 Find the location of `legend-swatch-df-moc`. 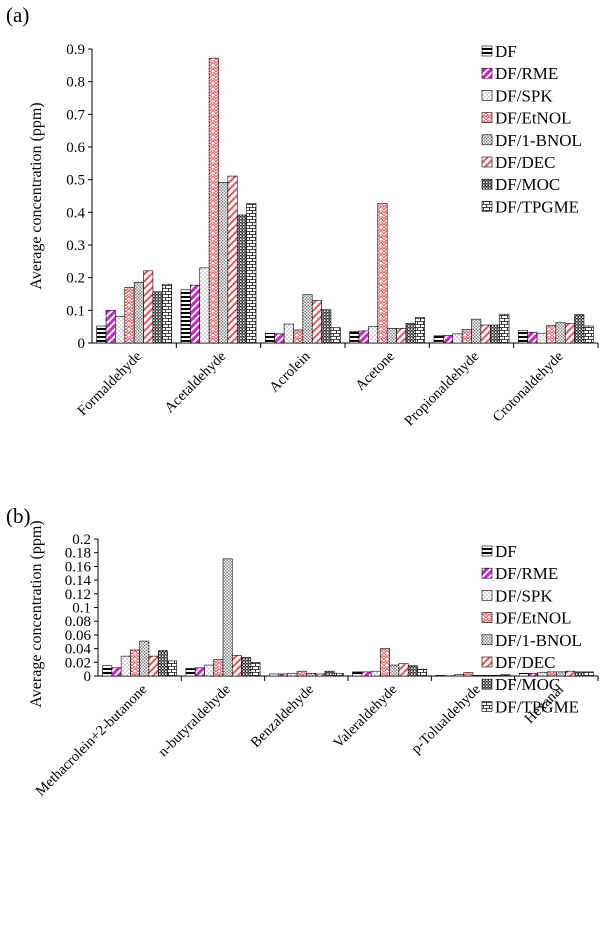

legend-swatch-df-moc is located at coordinates (487, 184).